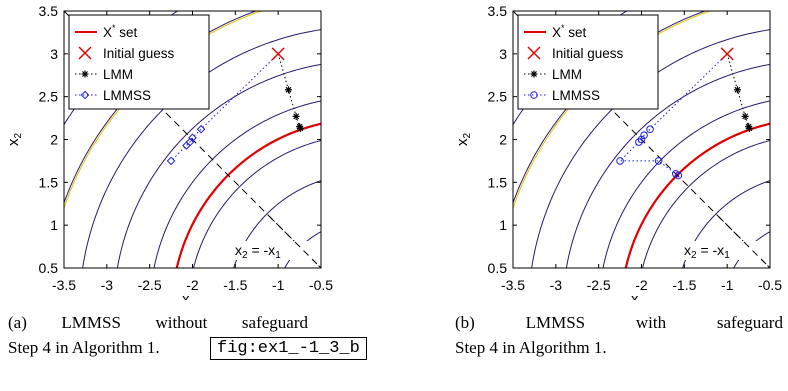 The image size is (788, 391). Describe the element at coordinates (711, 250) in the screenshot. I see `annotation-mid: = -x` at that location.